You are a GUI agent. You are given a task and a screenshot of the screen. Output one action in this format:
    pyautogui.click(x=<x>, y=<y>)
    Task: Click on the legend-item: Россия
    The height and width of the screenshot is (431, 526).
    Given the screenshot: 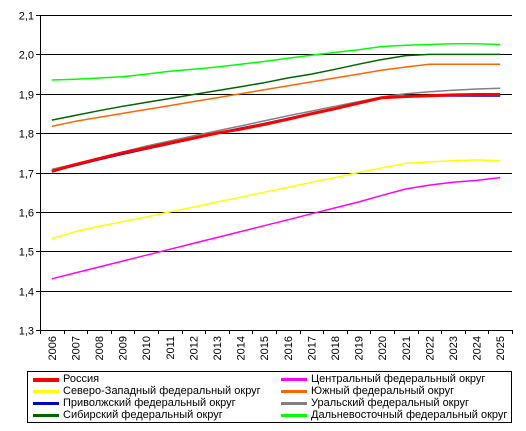 What is the action you would take?
    pyautogui.click(x=66, y=379)
    